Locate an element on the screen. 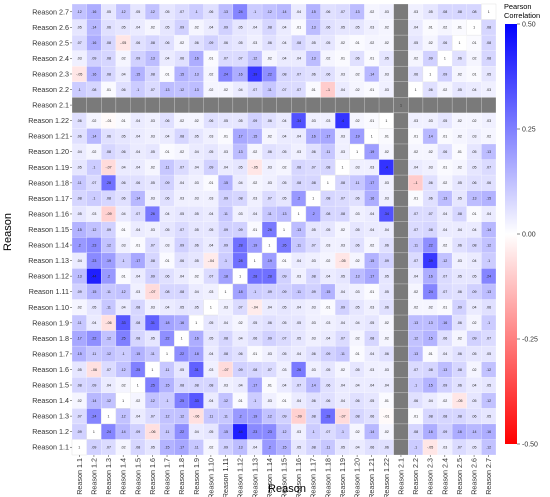 The image size is (550, 497). x-tick-label: Reason 1.12 is located at coordinates (240, 477).